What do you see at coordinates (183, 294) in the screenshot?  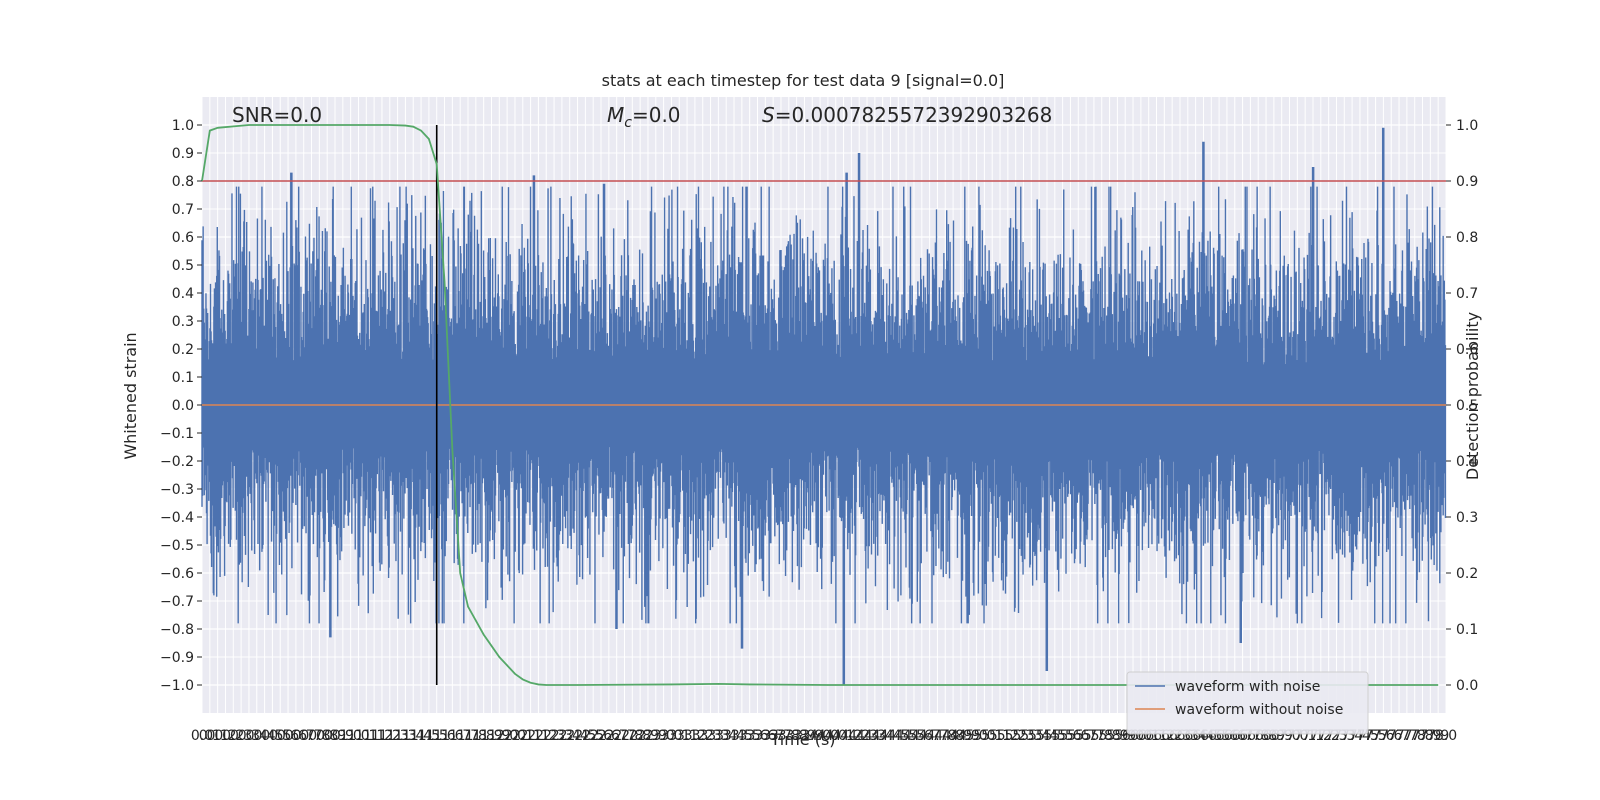 I see `left-tick-label: 0.4` at bounding box center [183, 294].